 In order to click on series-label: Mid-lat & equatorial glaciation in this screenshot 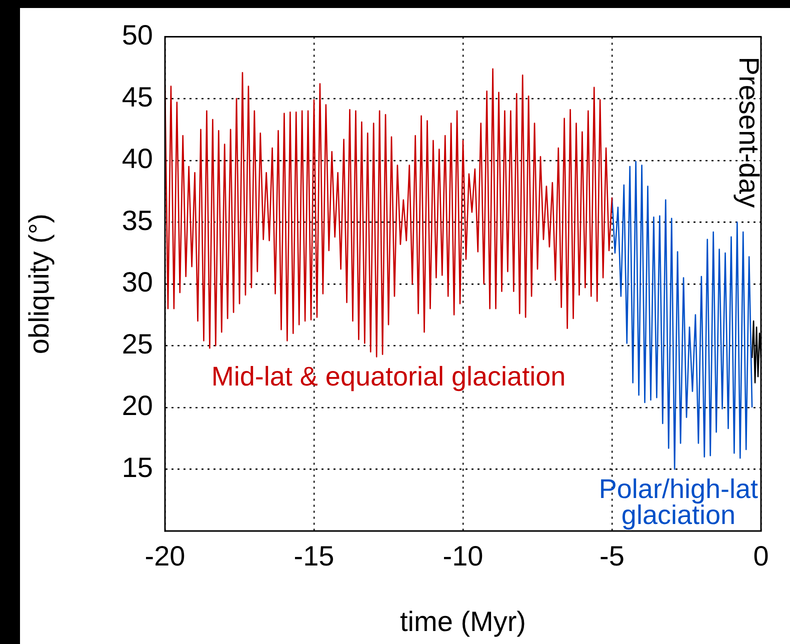, I will do `click(388, 377)`.